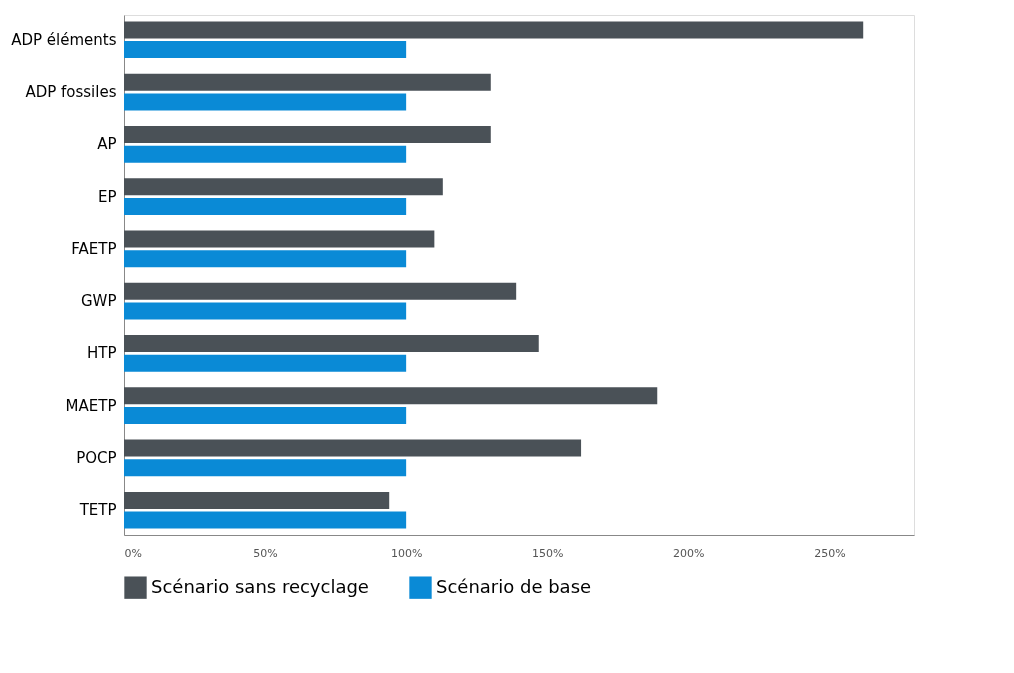 Image resolution: width=1014 pixels, height=673 pixels. I want to click on y-tick-label: MAETP, so click(91, 405).